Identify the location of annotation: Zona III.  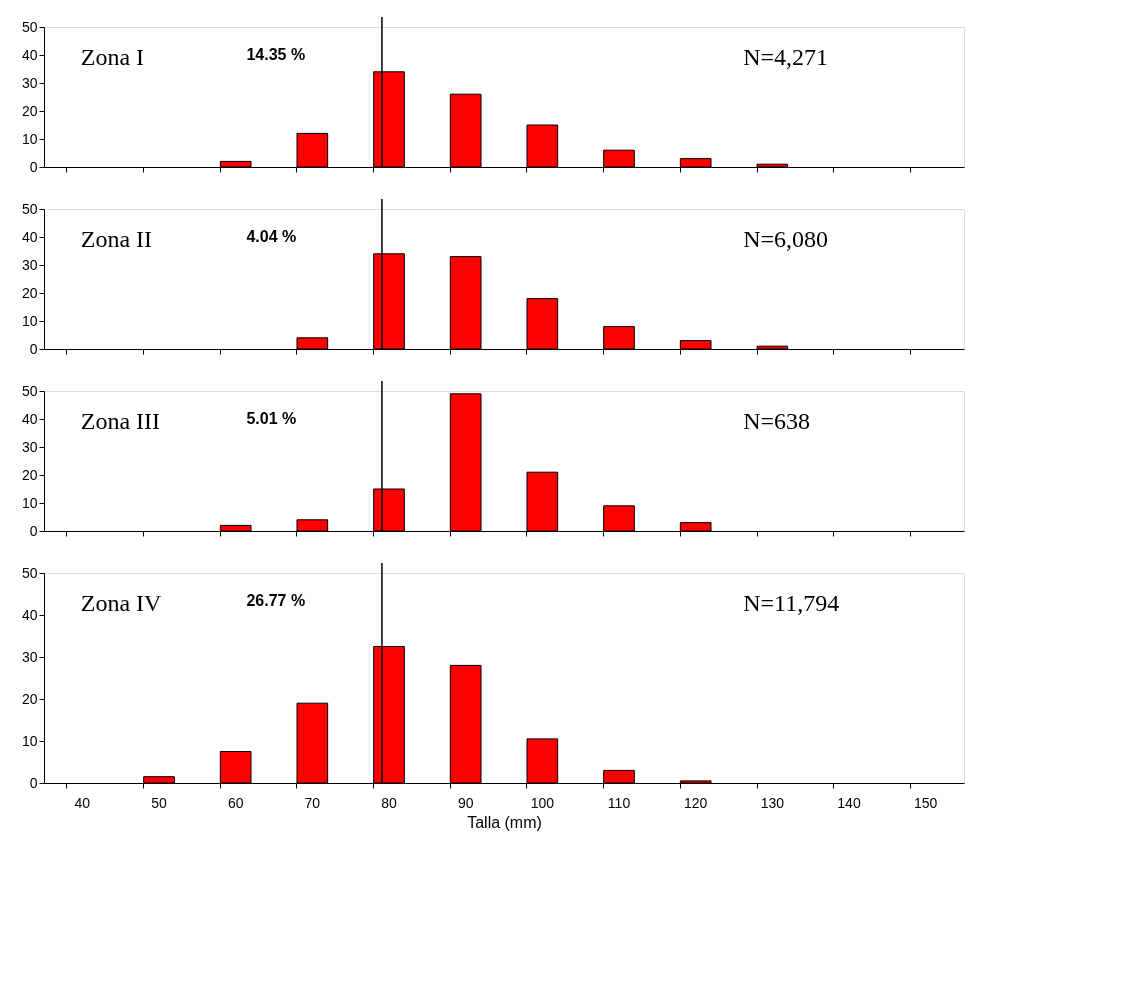
(120, 420).